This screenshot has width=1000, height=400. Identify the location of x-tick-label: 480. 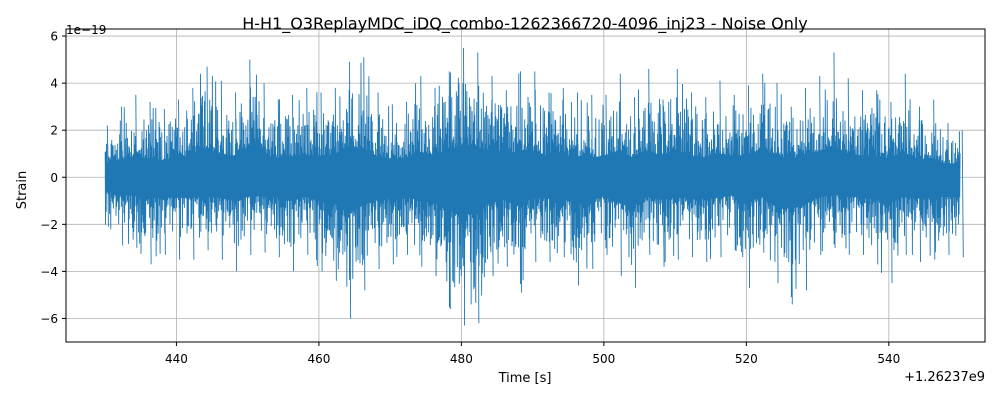
(461, 359).